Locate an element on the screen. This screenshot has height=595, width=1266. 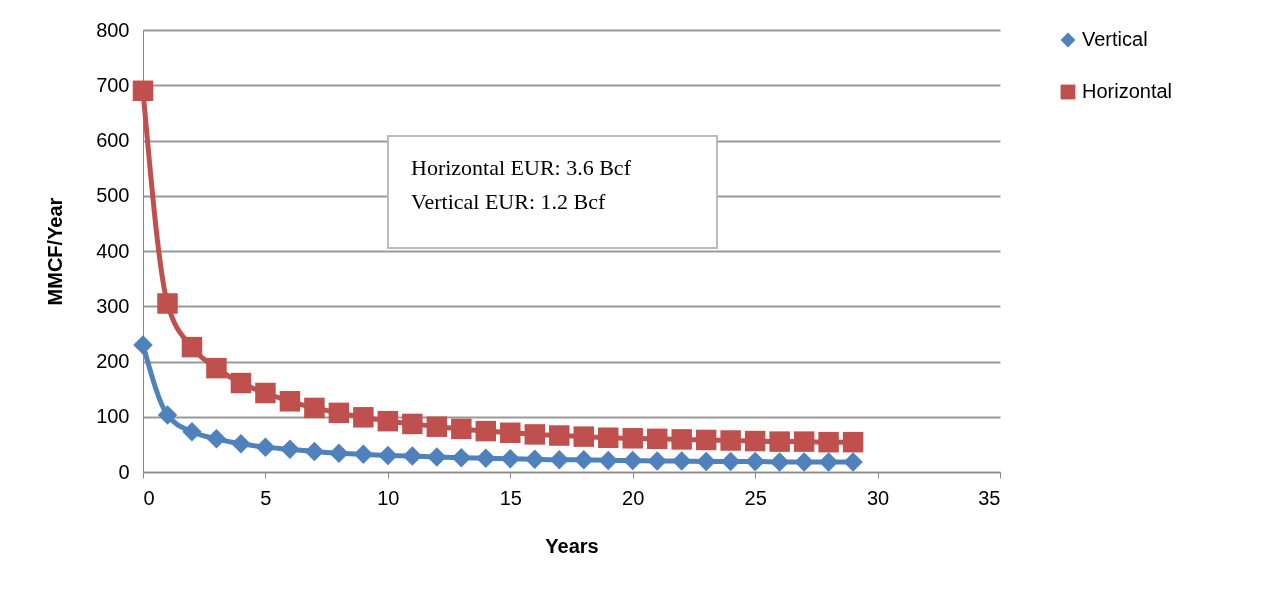
x-tick-label: 20 is located at coordinates (633, 497).